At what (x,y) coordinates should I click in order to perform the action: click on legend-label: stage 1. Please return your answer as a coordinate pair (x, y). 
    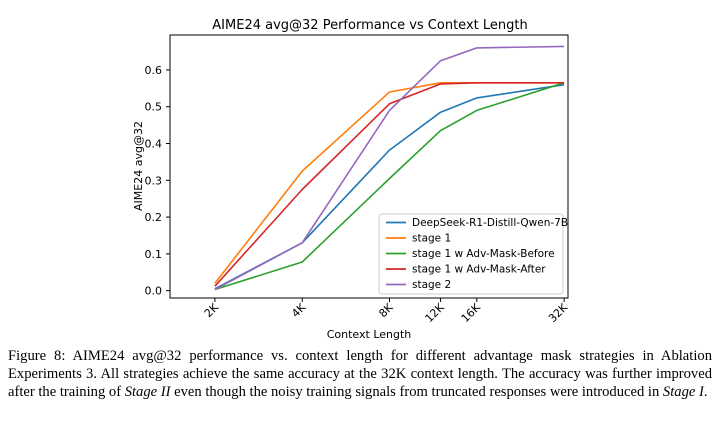
    Looking at the image, I should click on (431, 239).